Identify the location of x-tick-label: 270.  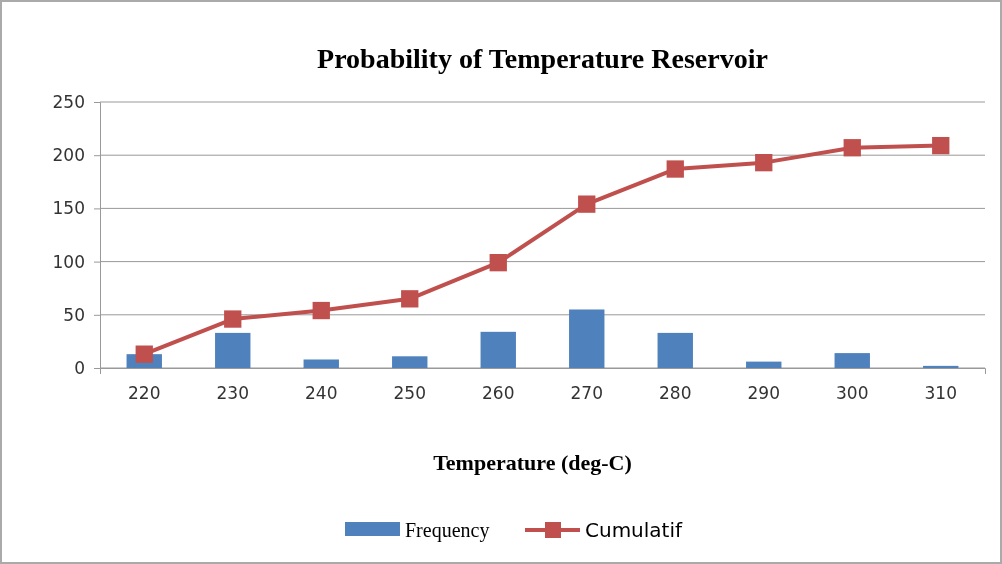
(586, 393).